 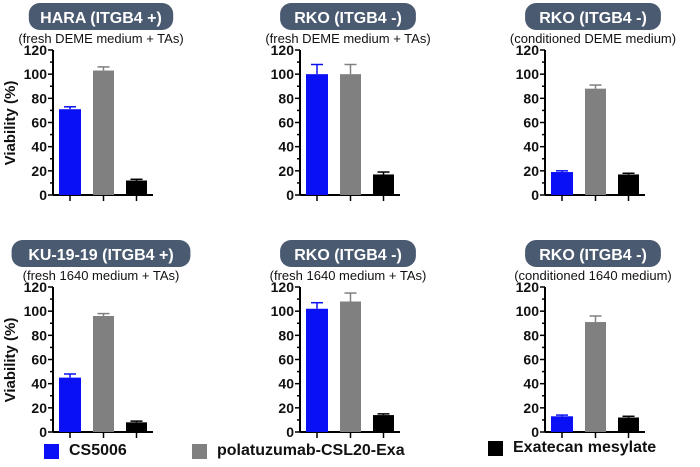 What do you see at coordinates (593, 38) in the screenshot?
I see `panel-subtitle: (conditioned DEME medium)` at bounding box center [593, 38].